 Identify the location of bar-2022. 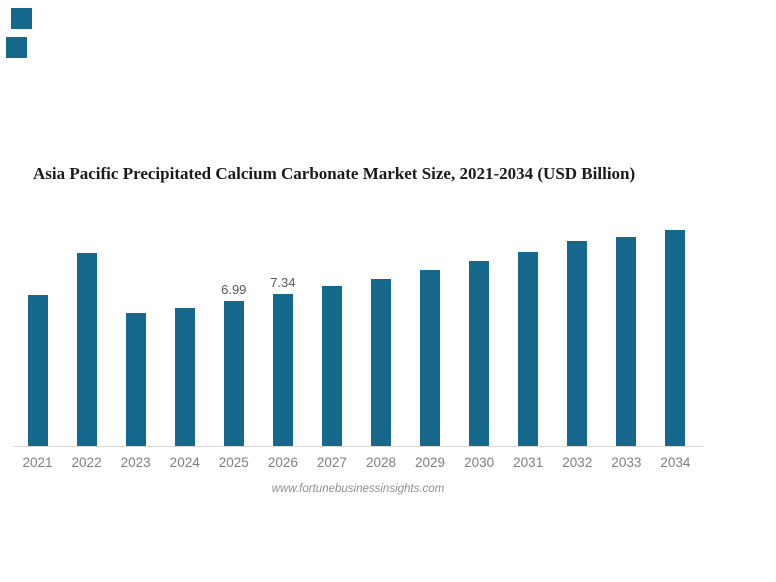
(86, 349).